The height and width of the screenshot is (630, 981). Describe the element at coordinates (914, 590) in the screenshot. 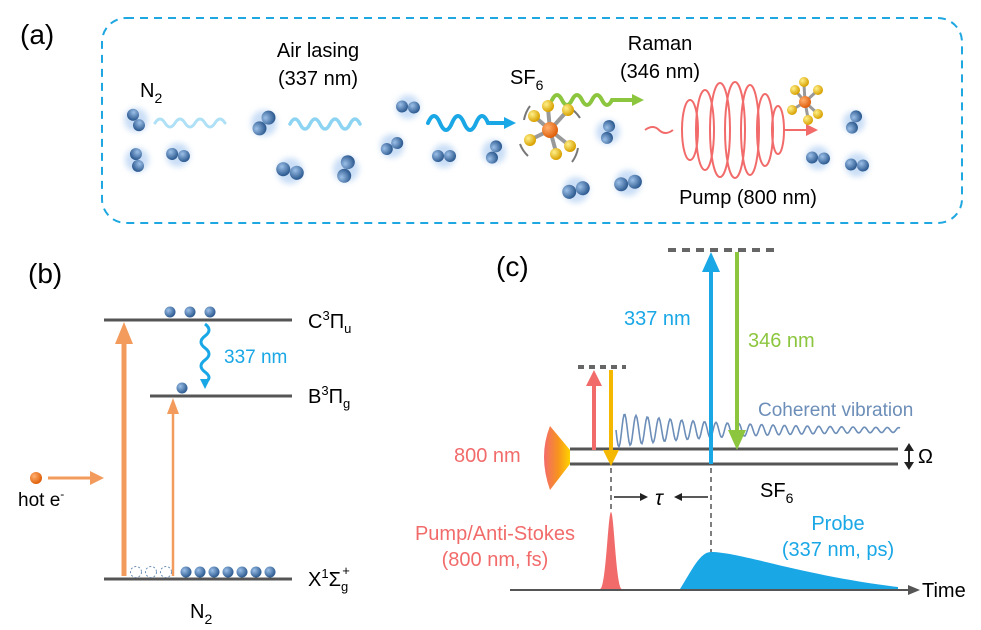

I see `time-axis-arrowhead` at that location.